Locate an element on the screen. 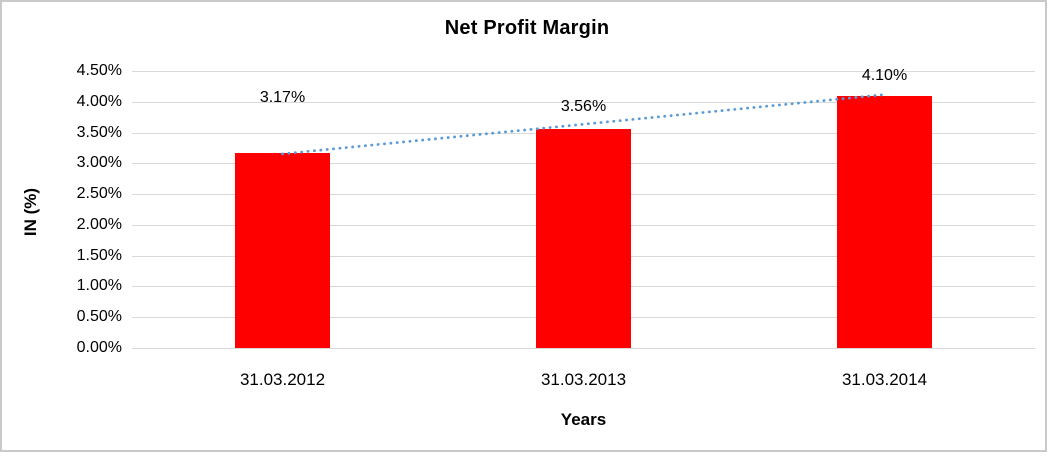  x-tick-label: 31.03.2013 is located at coordinates (583, 379).